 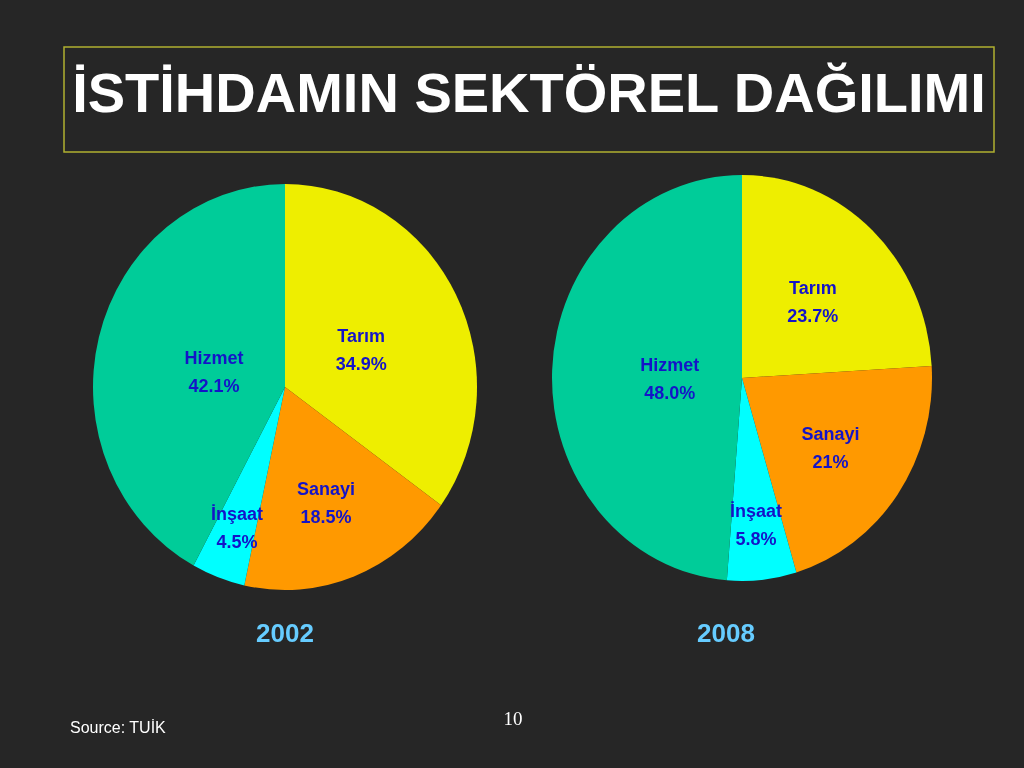 What do you see at coordinates (361, 363) in the screenshot?
I see `data-label: 34.9%` at bounding box center [361, 363].